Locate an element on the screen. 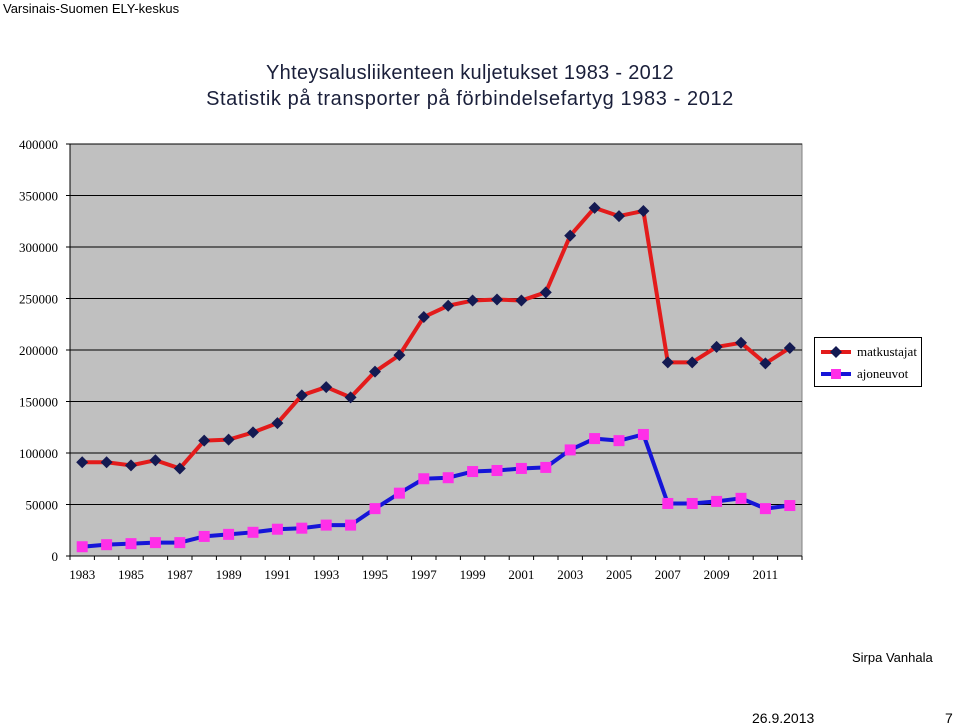  y-tick-label: 350000 is located at coordinates (38, 196).